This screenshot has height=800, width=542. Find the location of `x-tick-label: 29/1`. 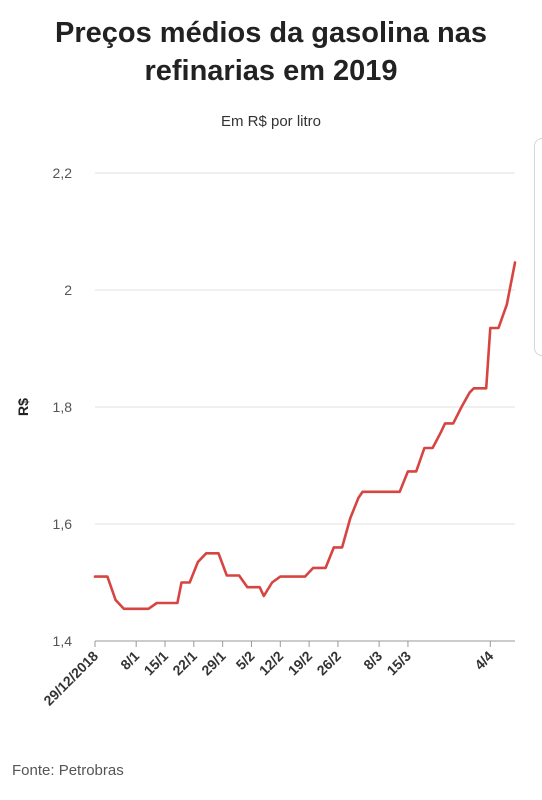

x-tick-label: 29/1 is located at coordinates (213, 663).